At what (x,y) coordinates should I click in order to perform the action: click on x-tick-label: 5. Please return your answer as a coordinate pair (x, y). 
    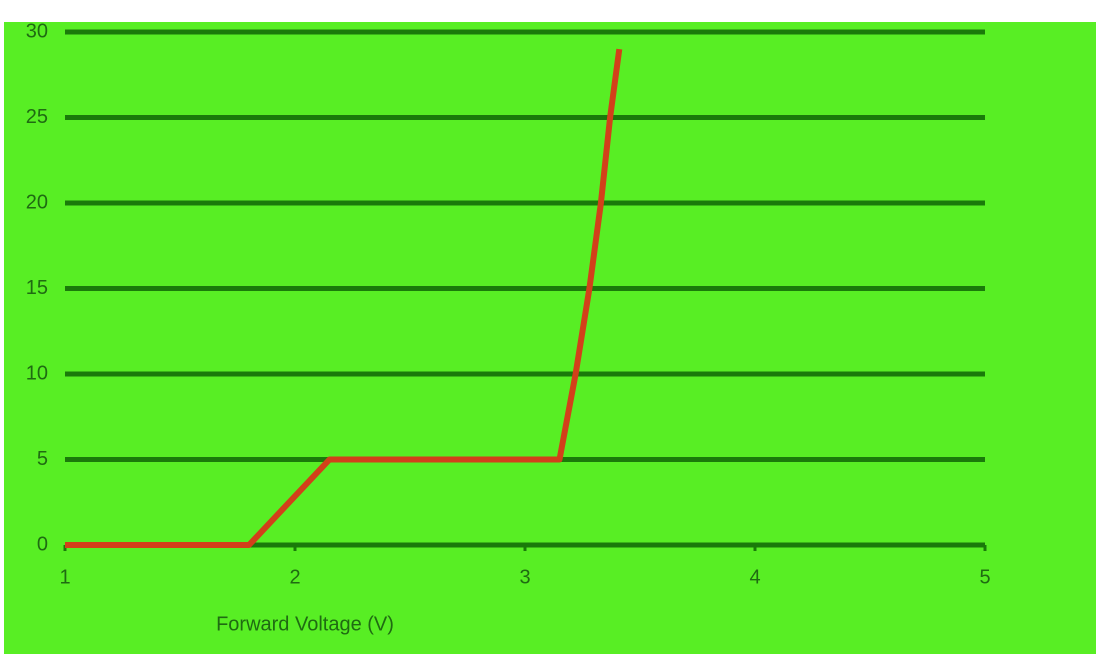
    Looking at the image, I should click on (984, 577).